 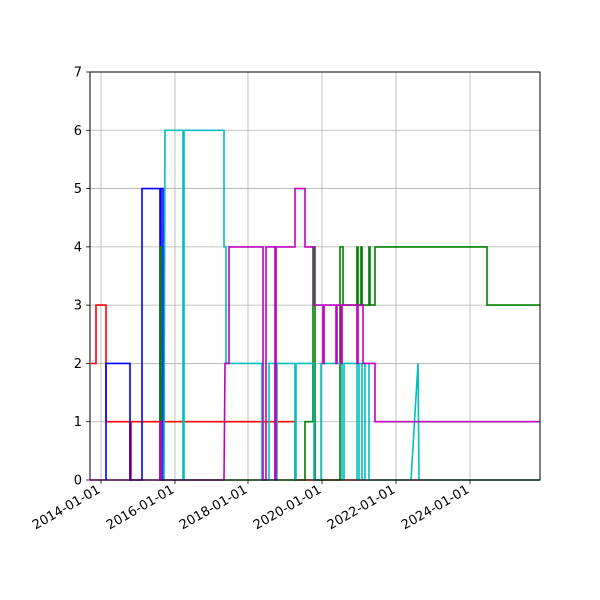 What do you see at coordinates (361, 507) in the screenshot?
I see `x-tick-label: 2022-01-01` at bounding box center [361, 507].